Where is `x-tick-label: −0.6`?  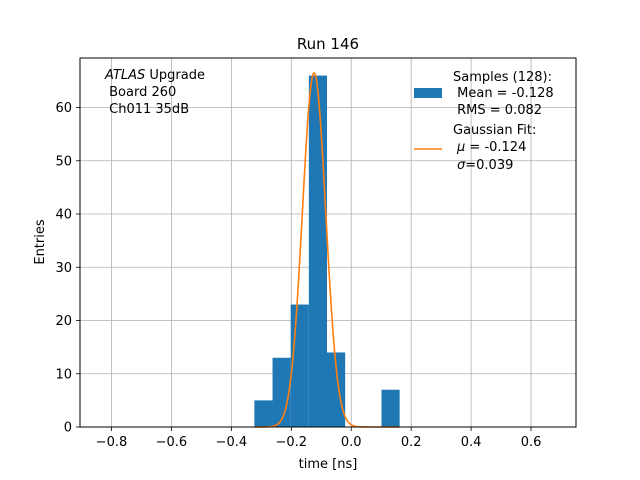
x-tick-label: −0.6 is located at coordinates (172, 442).